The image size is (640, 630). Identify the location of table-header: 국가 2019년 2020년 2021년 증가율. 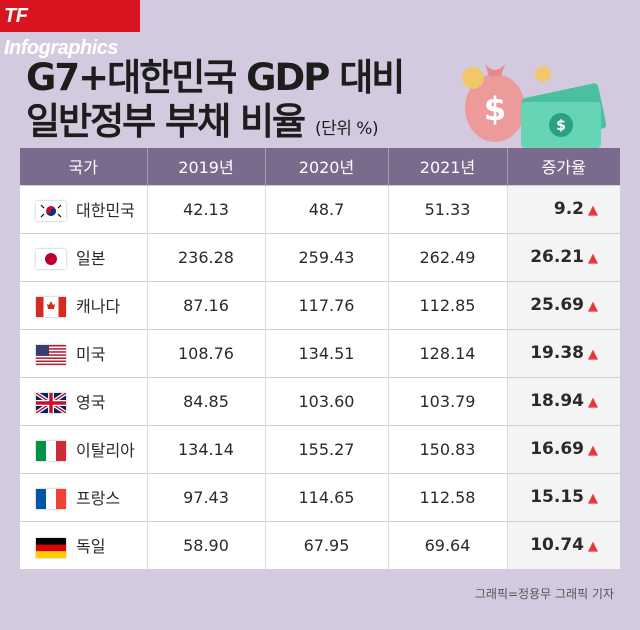
(320, 166).